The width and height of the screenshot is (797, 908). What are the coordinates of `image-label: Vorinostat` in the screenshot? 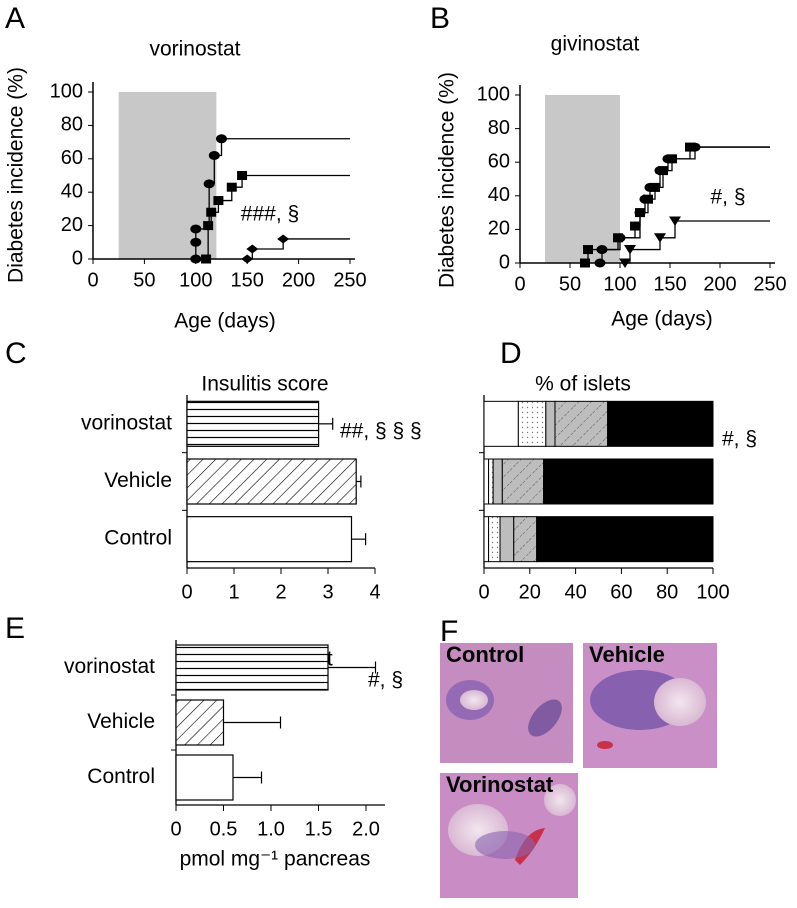 It's located at (500, 784).